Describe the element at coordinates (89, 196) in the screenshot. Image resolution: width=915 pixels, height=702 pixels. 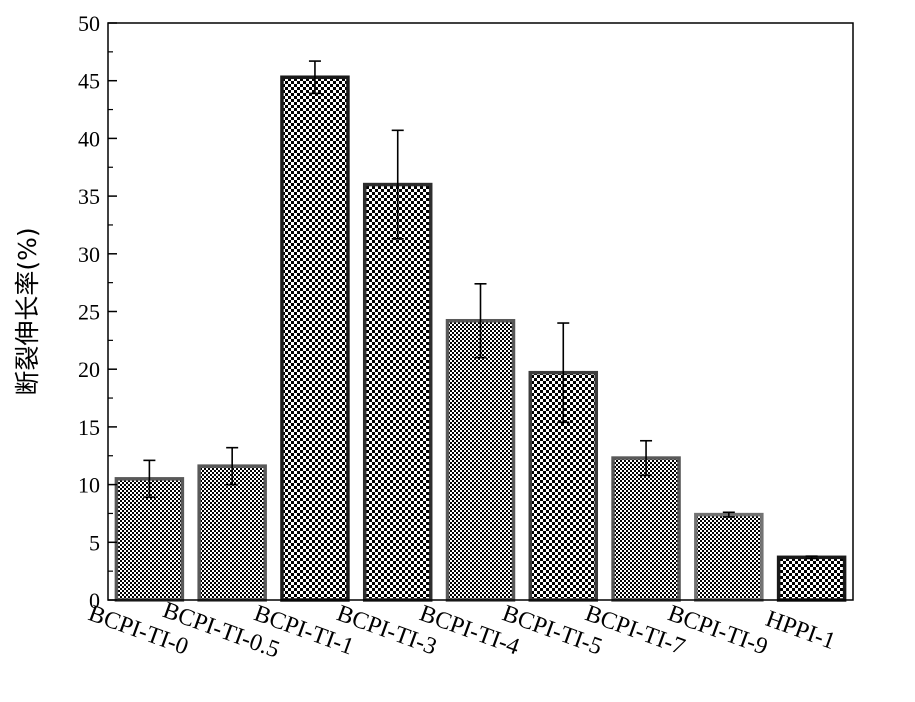
I see `y-tick-label: 35` at that location.